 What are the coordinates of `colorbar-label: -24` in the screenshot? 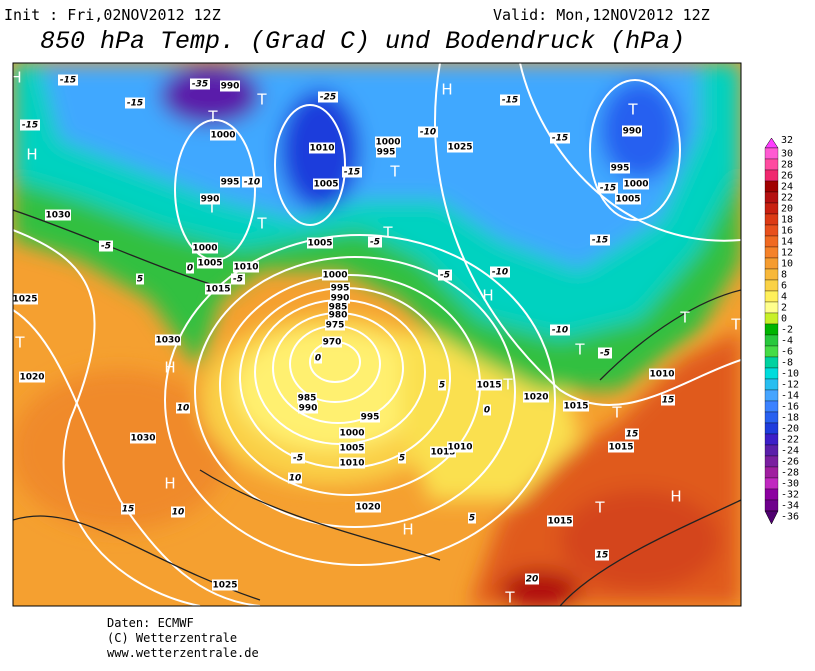 It's located at (790, 451).